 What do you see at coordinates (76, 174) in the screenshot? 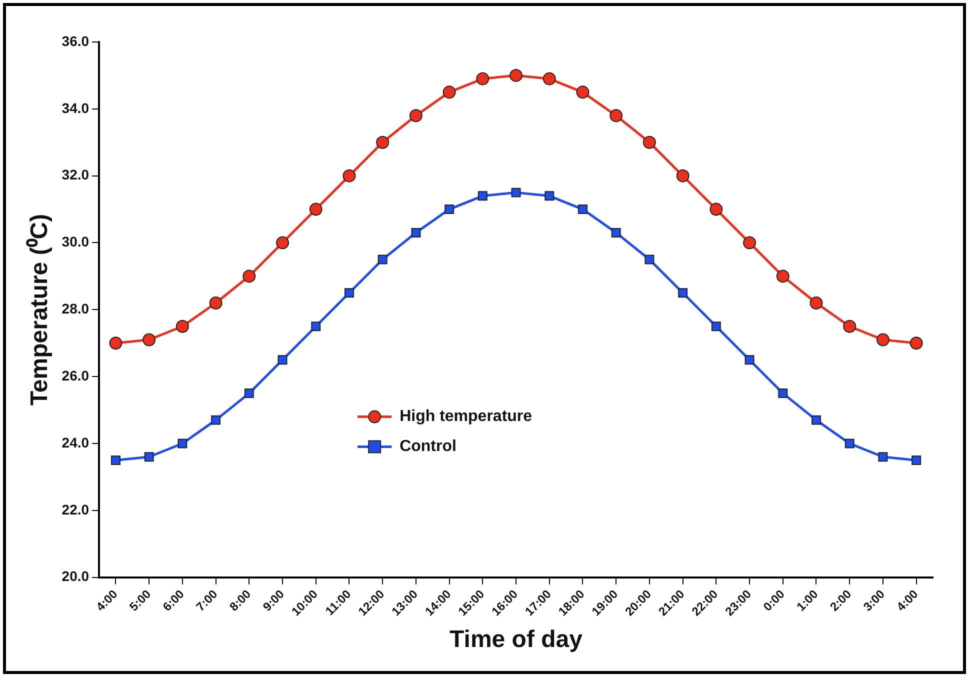
I see `y-tick-label: 32.0` at bounding box center [76, 174].